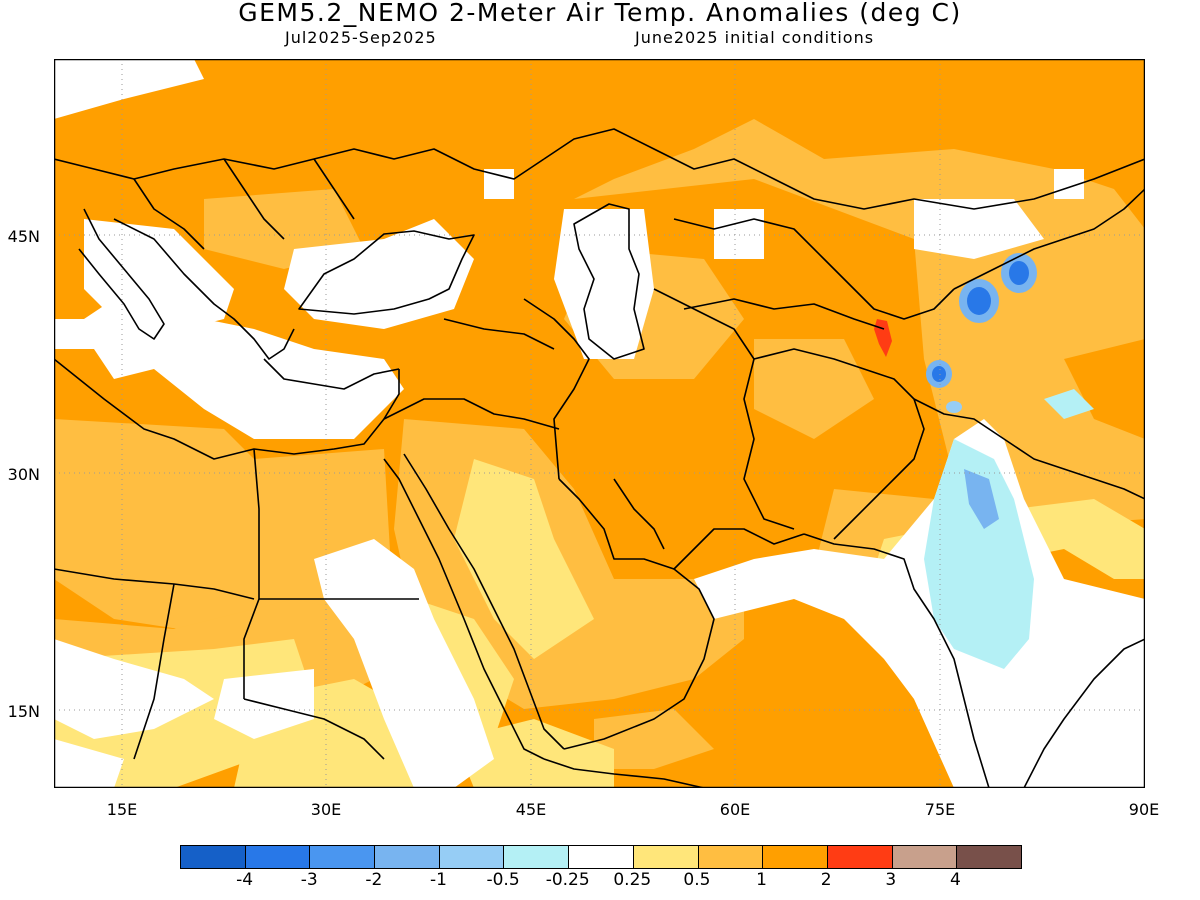  I want to click on lon-label-15e: 15E, so click(122, 809).